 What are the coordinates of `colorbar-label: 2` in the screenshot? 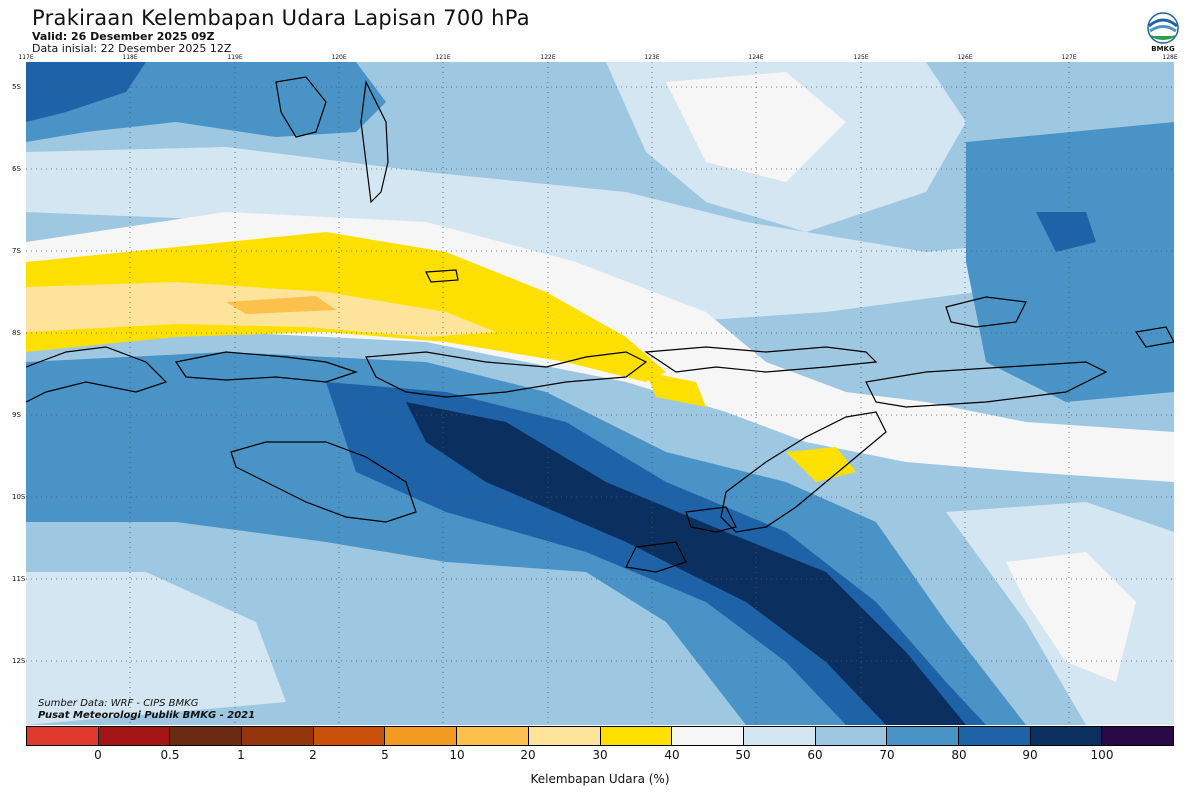 It's located at (313, 755).